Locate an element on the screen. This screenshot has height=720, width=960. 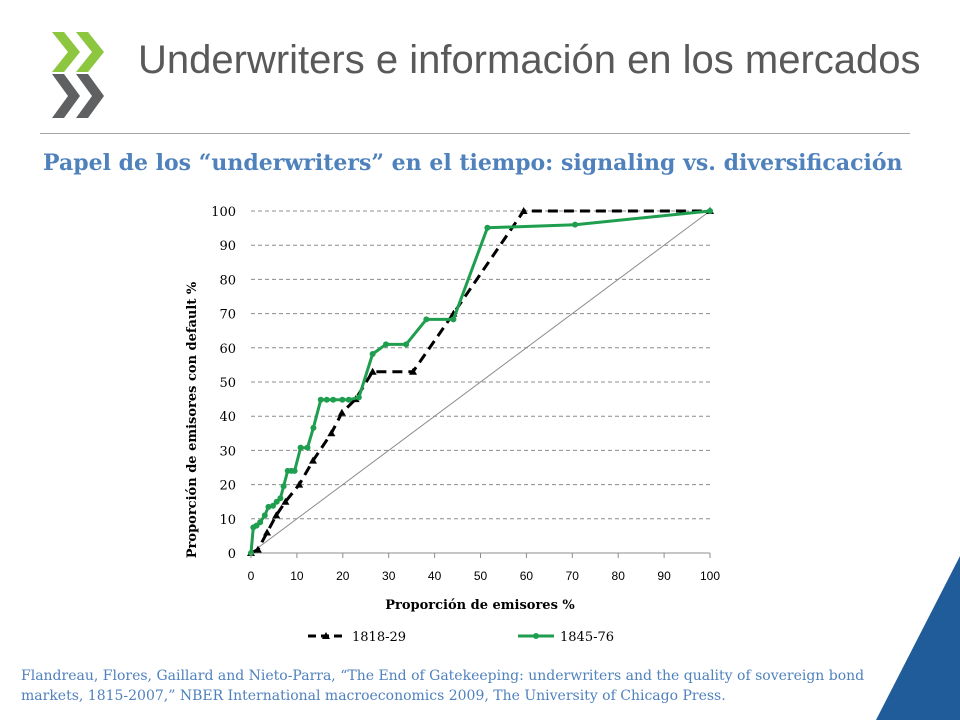
x-tick-label: 70 is located at coordinates (573, 576).